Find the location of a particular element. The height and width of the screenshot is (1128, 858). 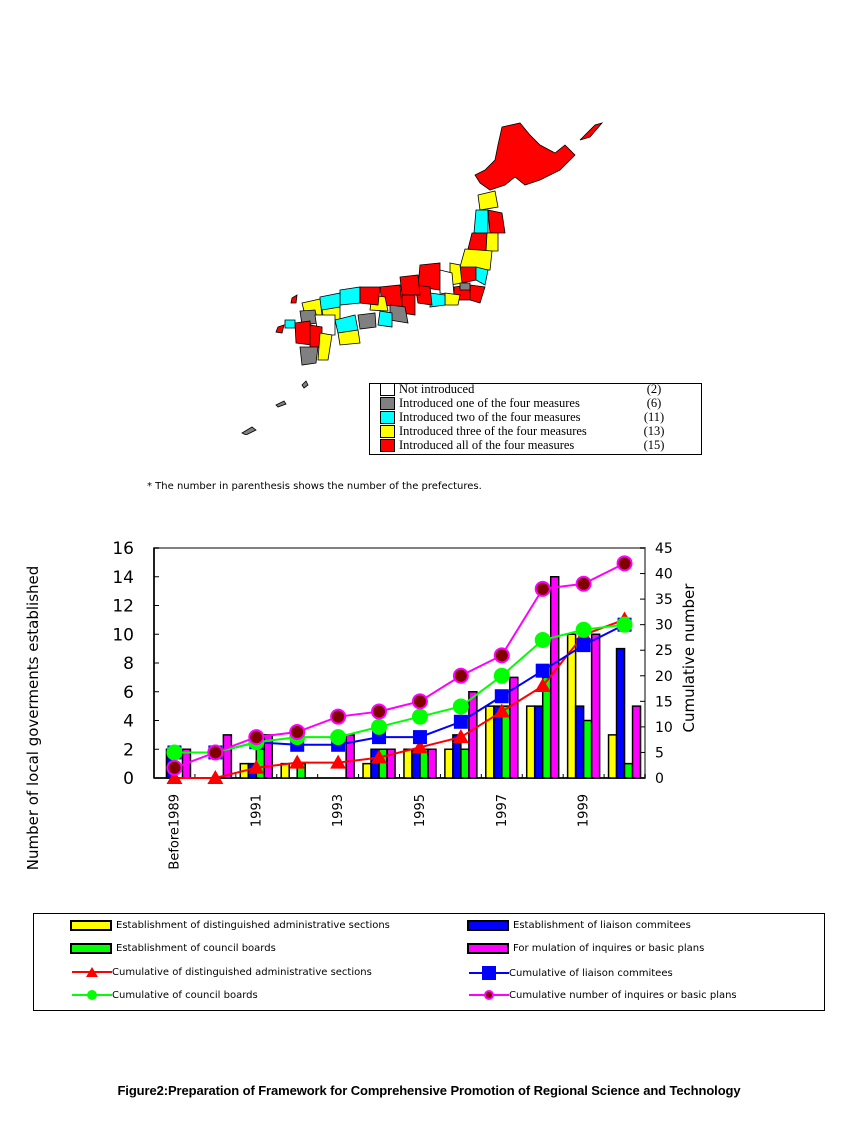

y2-tick-label: 20 is located at coordinates (664, 677).